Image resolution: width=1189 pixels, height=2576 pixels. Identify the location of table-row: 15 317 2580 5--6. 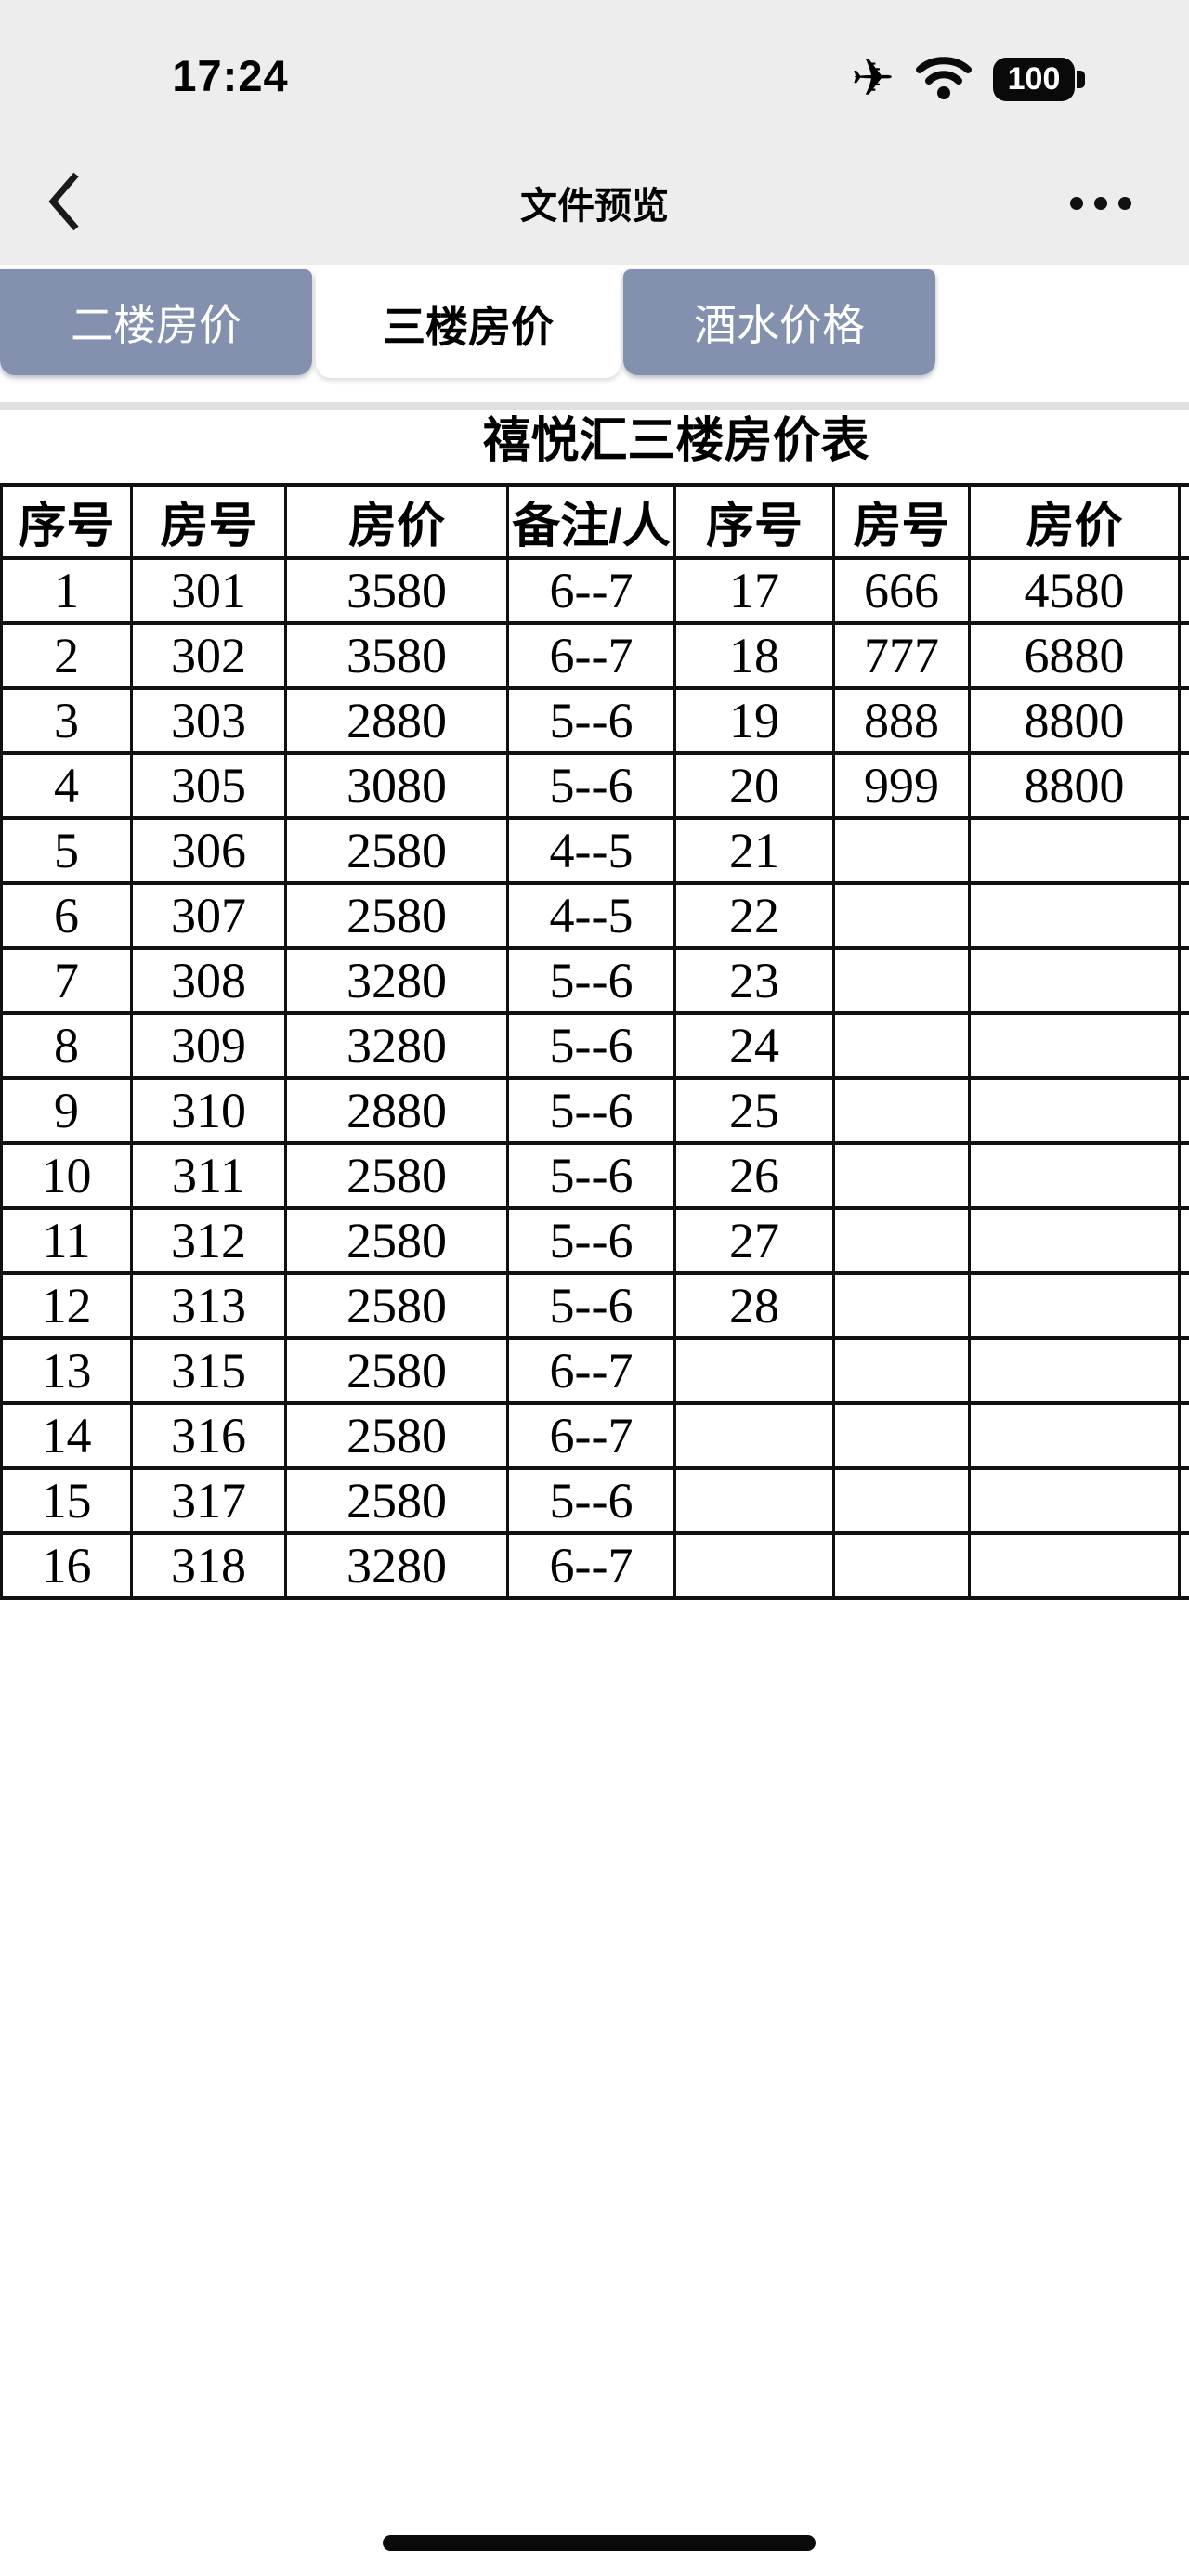
(594, 1500).